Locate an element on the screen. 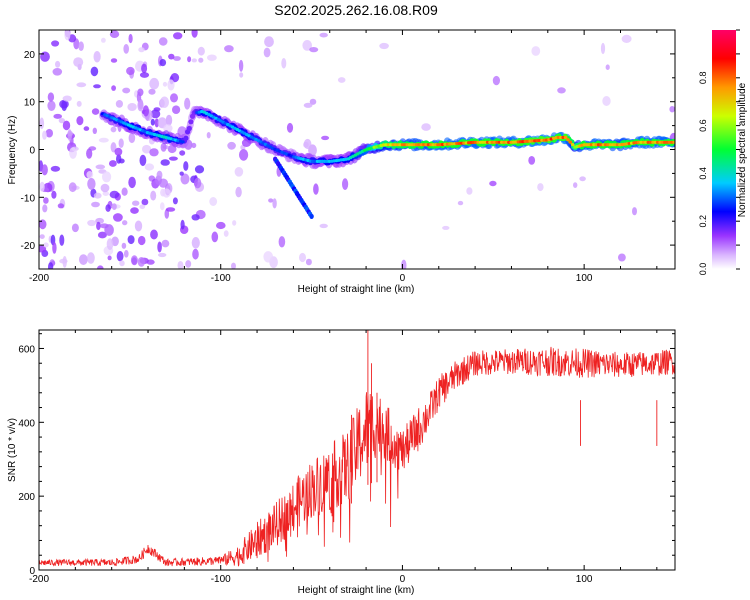 The image size is (750, 600). spectrogram-y-tick-label: 10 is located at coordinates (30, 103).